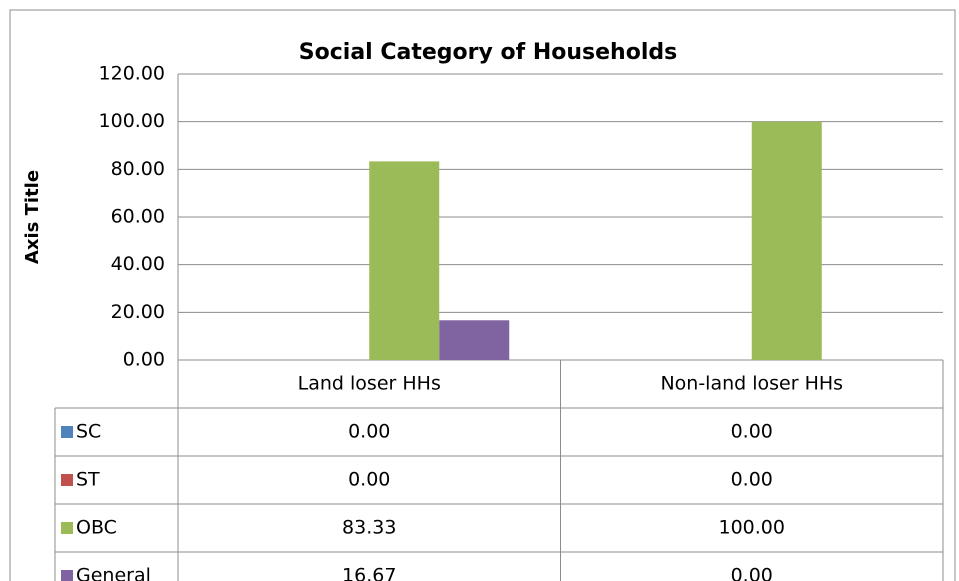 This screenshot has height=581, width=959. What do you see at coordinates (132, 74) in the screenshot?
I see `y-tick-label: 120.00` at bounding box center [132, 74].